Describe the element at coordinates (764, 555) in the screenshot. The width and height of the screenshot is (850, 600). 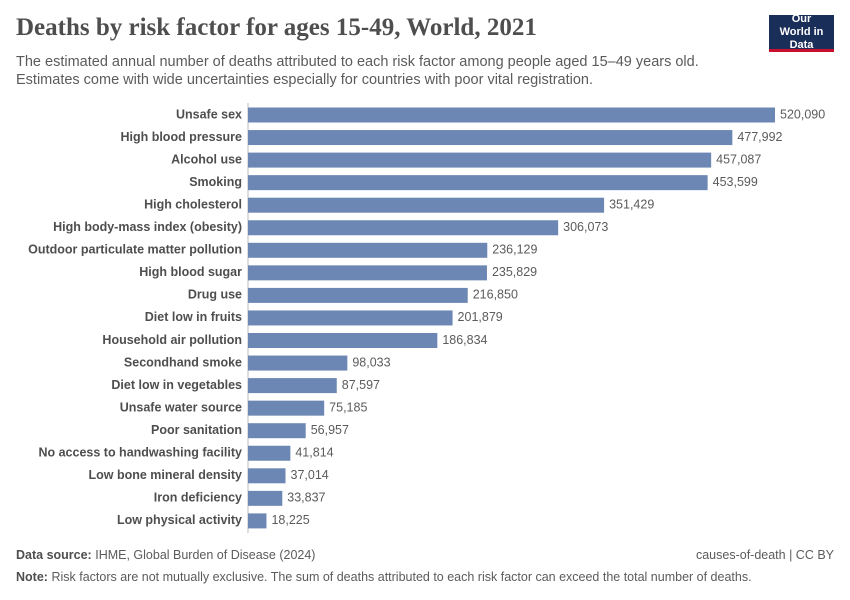
I see `license: causes-of-death | CC BY` at that location.